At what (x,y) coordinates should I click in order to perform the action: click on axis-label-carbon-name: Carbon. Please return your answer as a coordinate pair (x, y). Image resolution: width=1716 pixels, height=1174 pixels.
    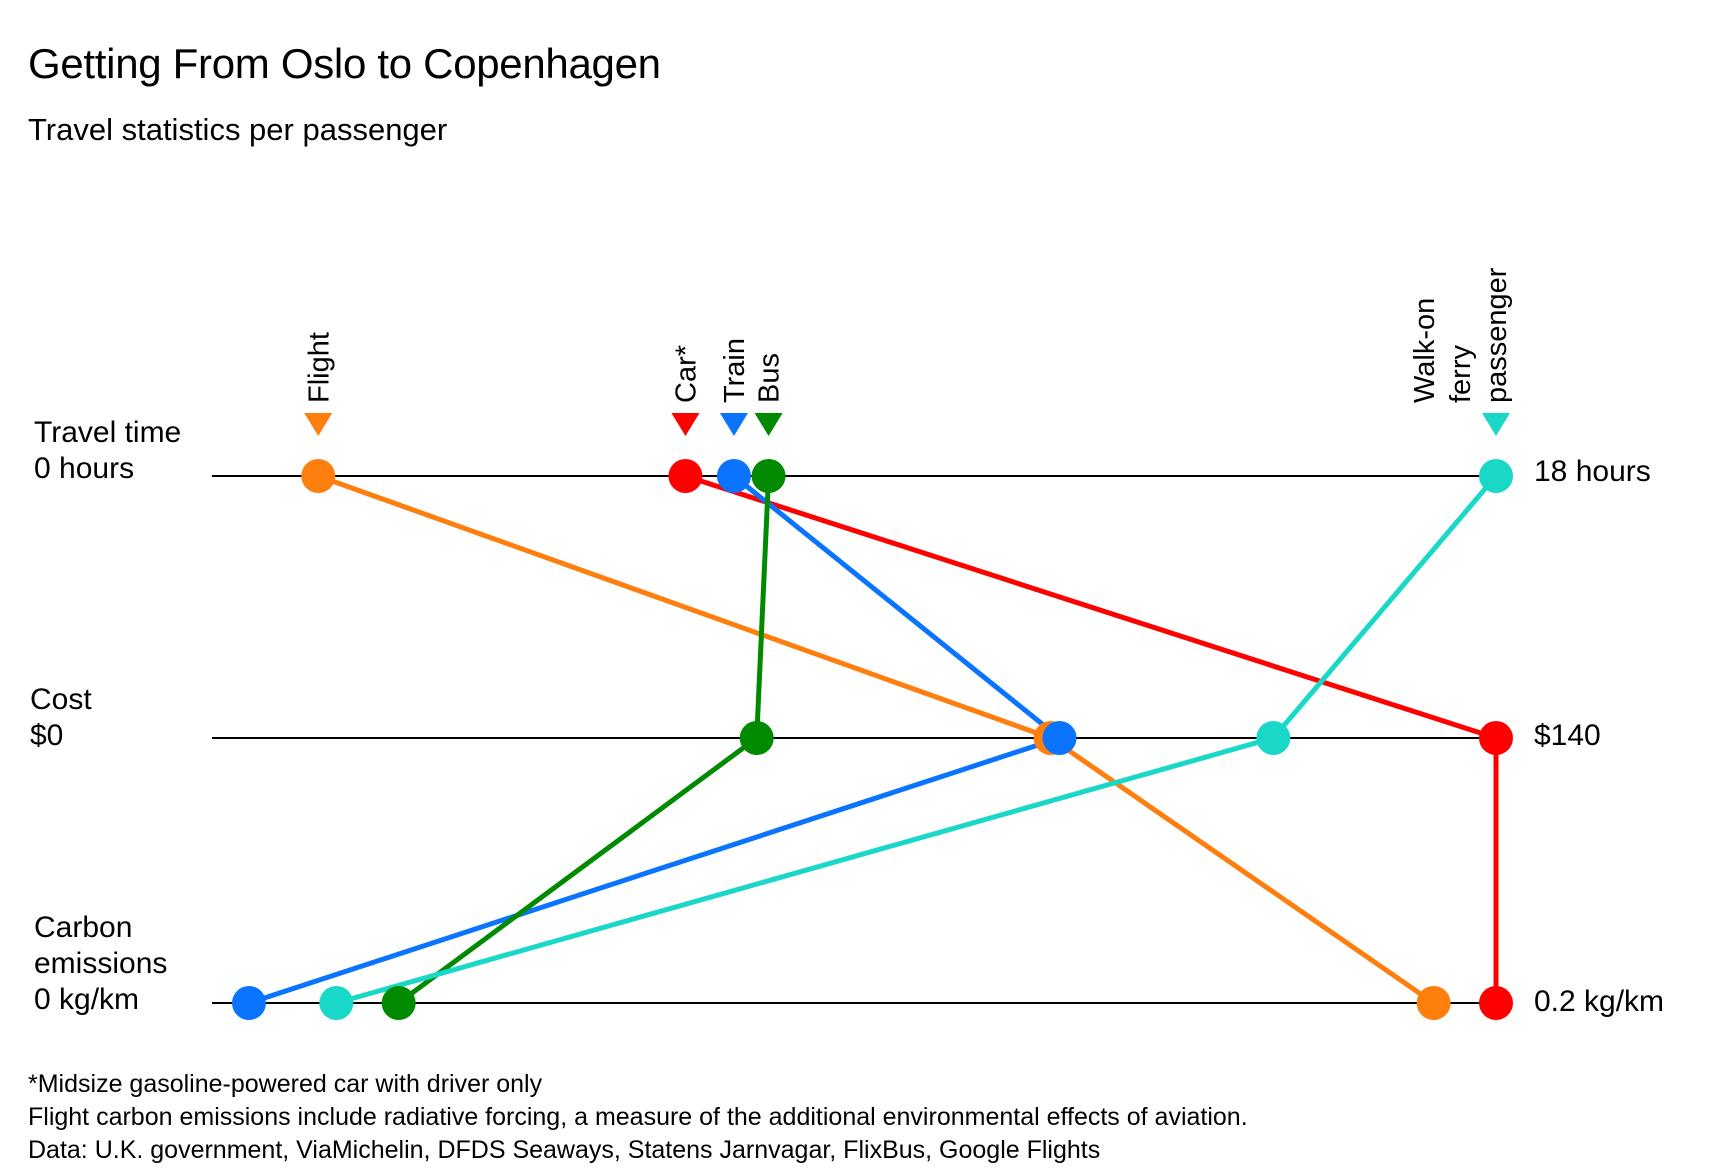
    Looking at the image, I should click on (83, 927).